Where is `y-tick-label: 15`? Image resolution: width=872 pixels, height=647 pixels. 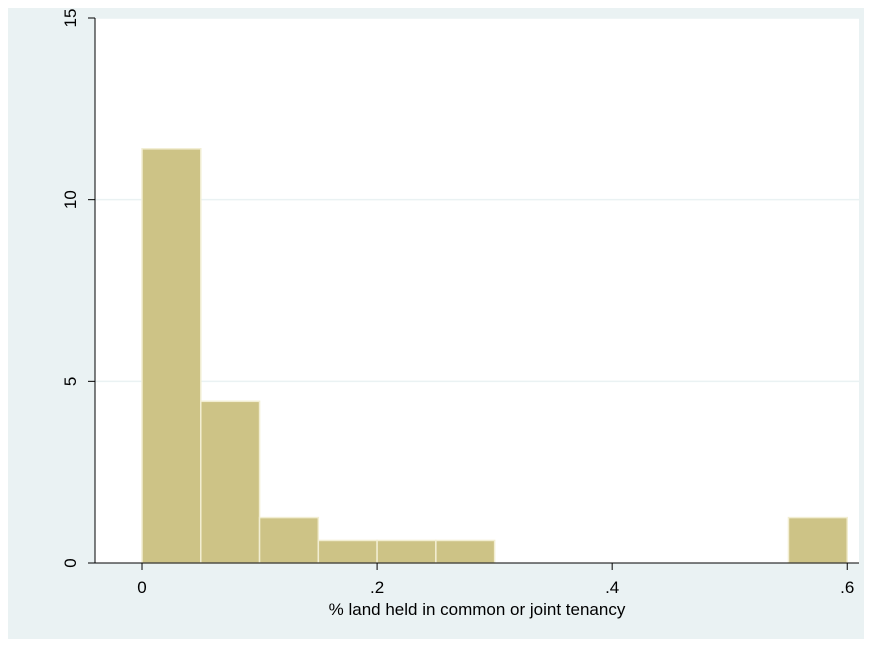
y-tick-label: 15 is located at coordinates (70, 18).